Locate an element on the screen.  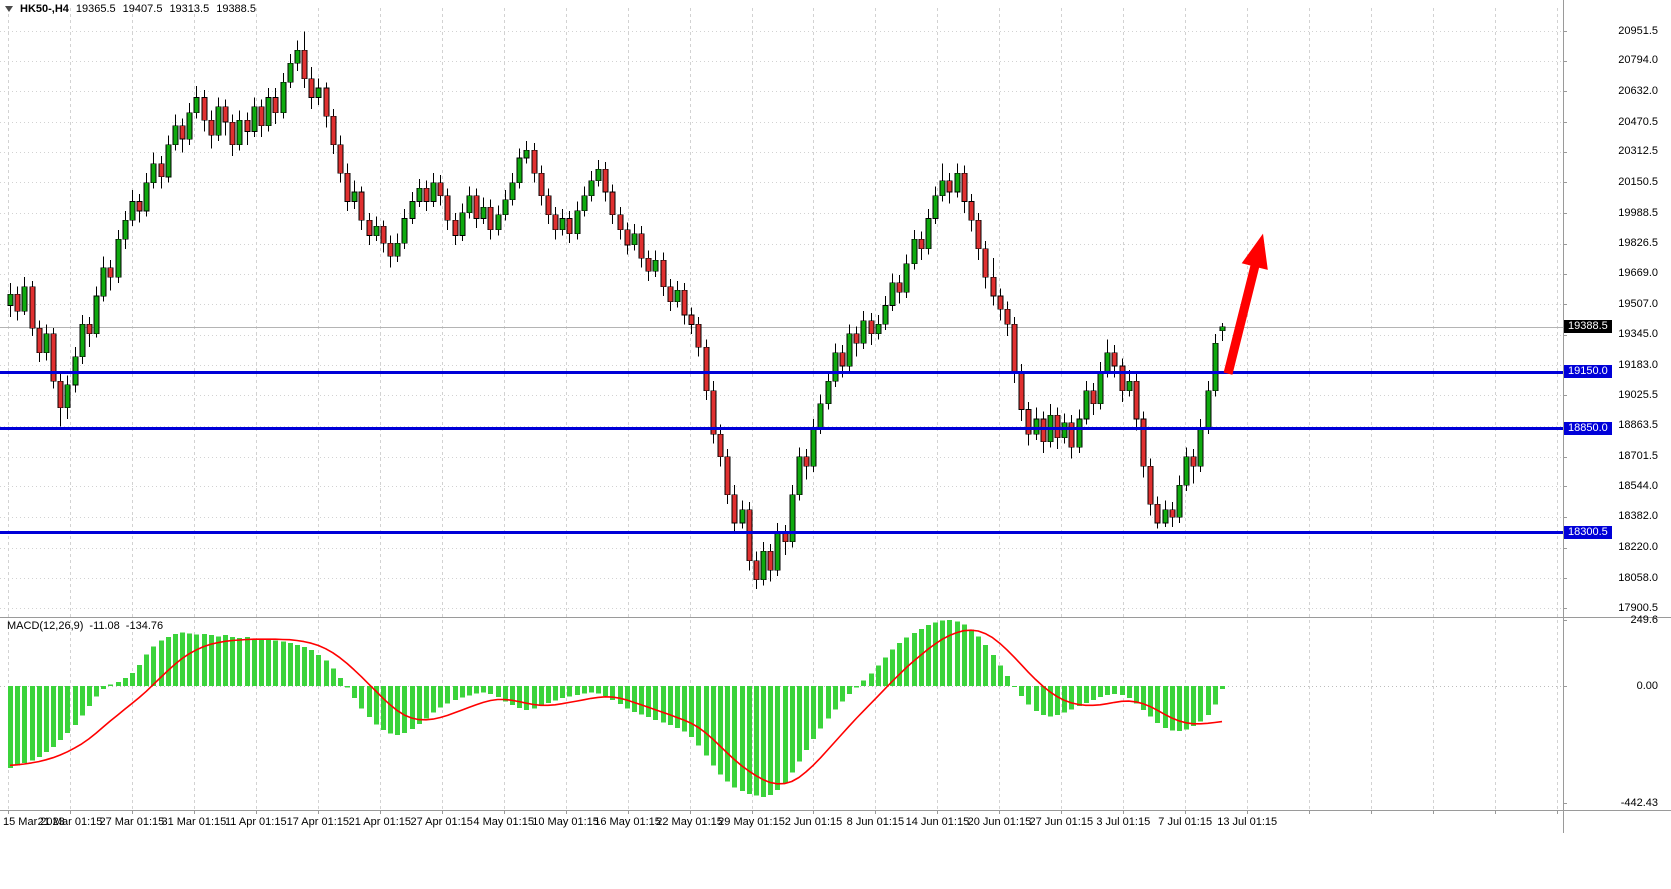
time-axis-label: 27 Jun 01:15 is located at coordinates (1061, 822).